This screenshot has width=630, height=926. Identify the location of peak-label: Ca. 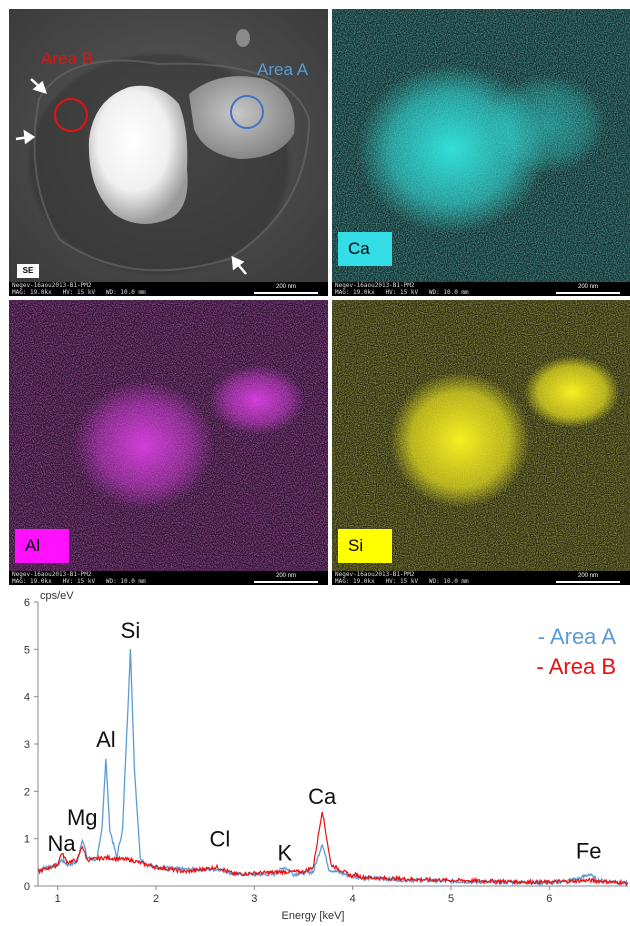
(322, 796).